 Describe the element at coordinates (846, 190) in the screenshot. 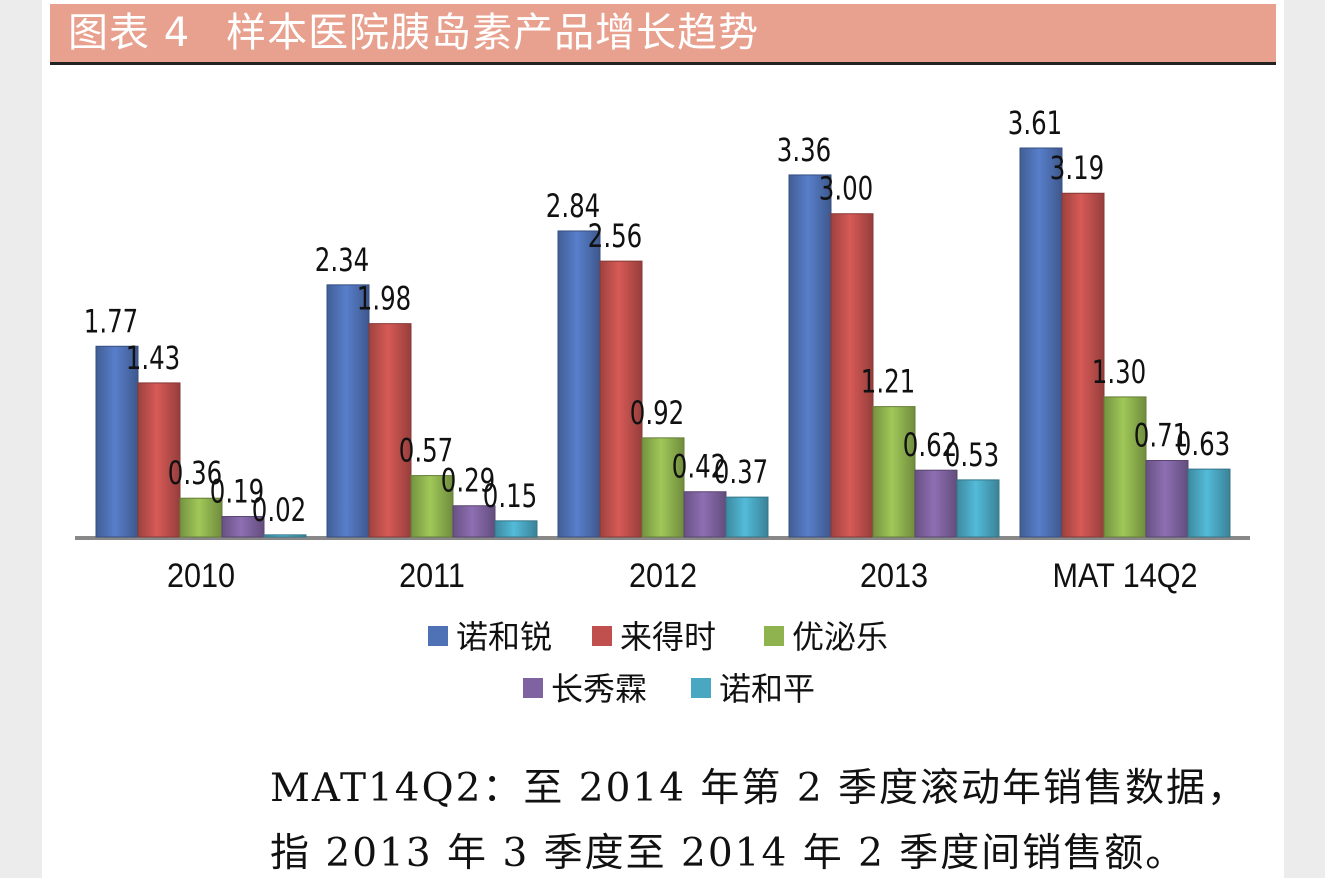

I see `data-label-3-1: 3.00` at that location.